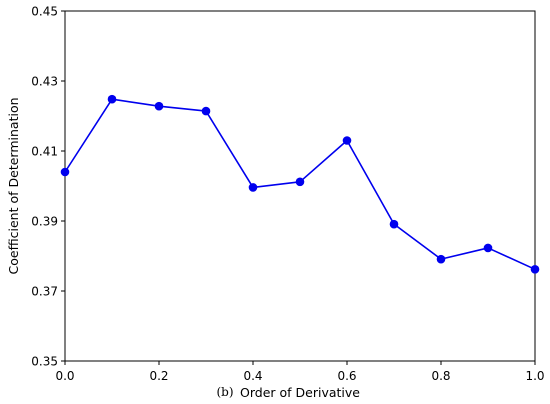 The width and height of the screenshot is (550, 404). Describe the element at coordinates (44, 292) in the screenshot. I see `y-tick-label: 0.37` at that location.